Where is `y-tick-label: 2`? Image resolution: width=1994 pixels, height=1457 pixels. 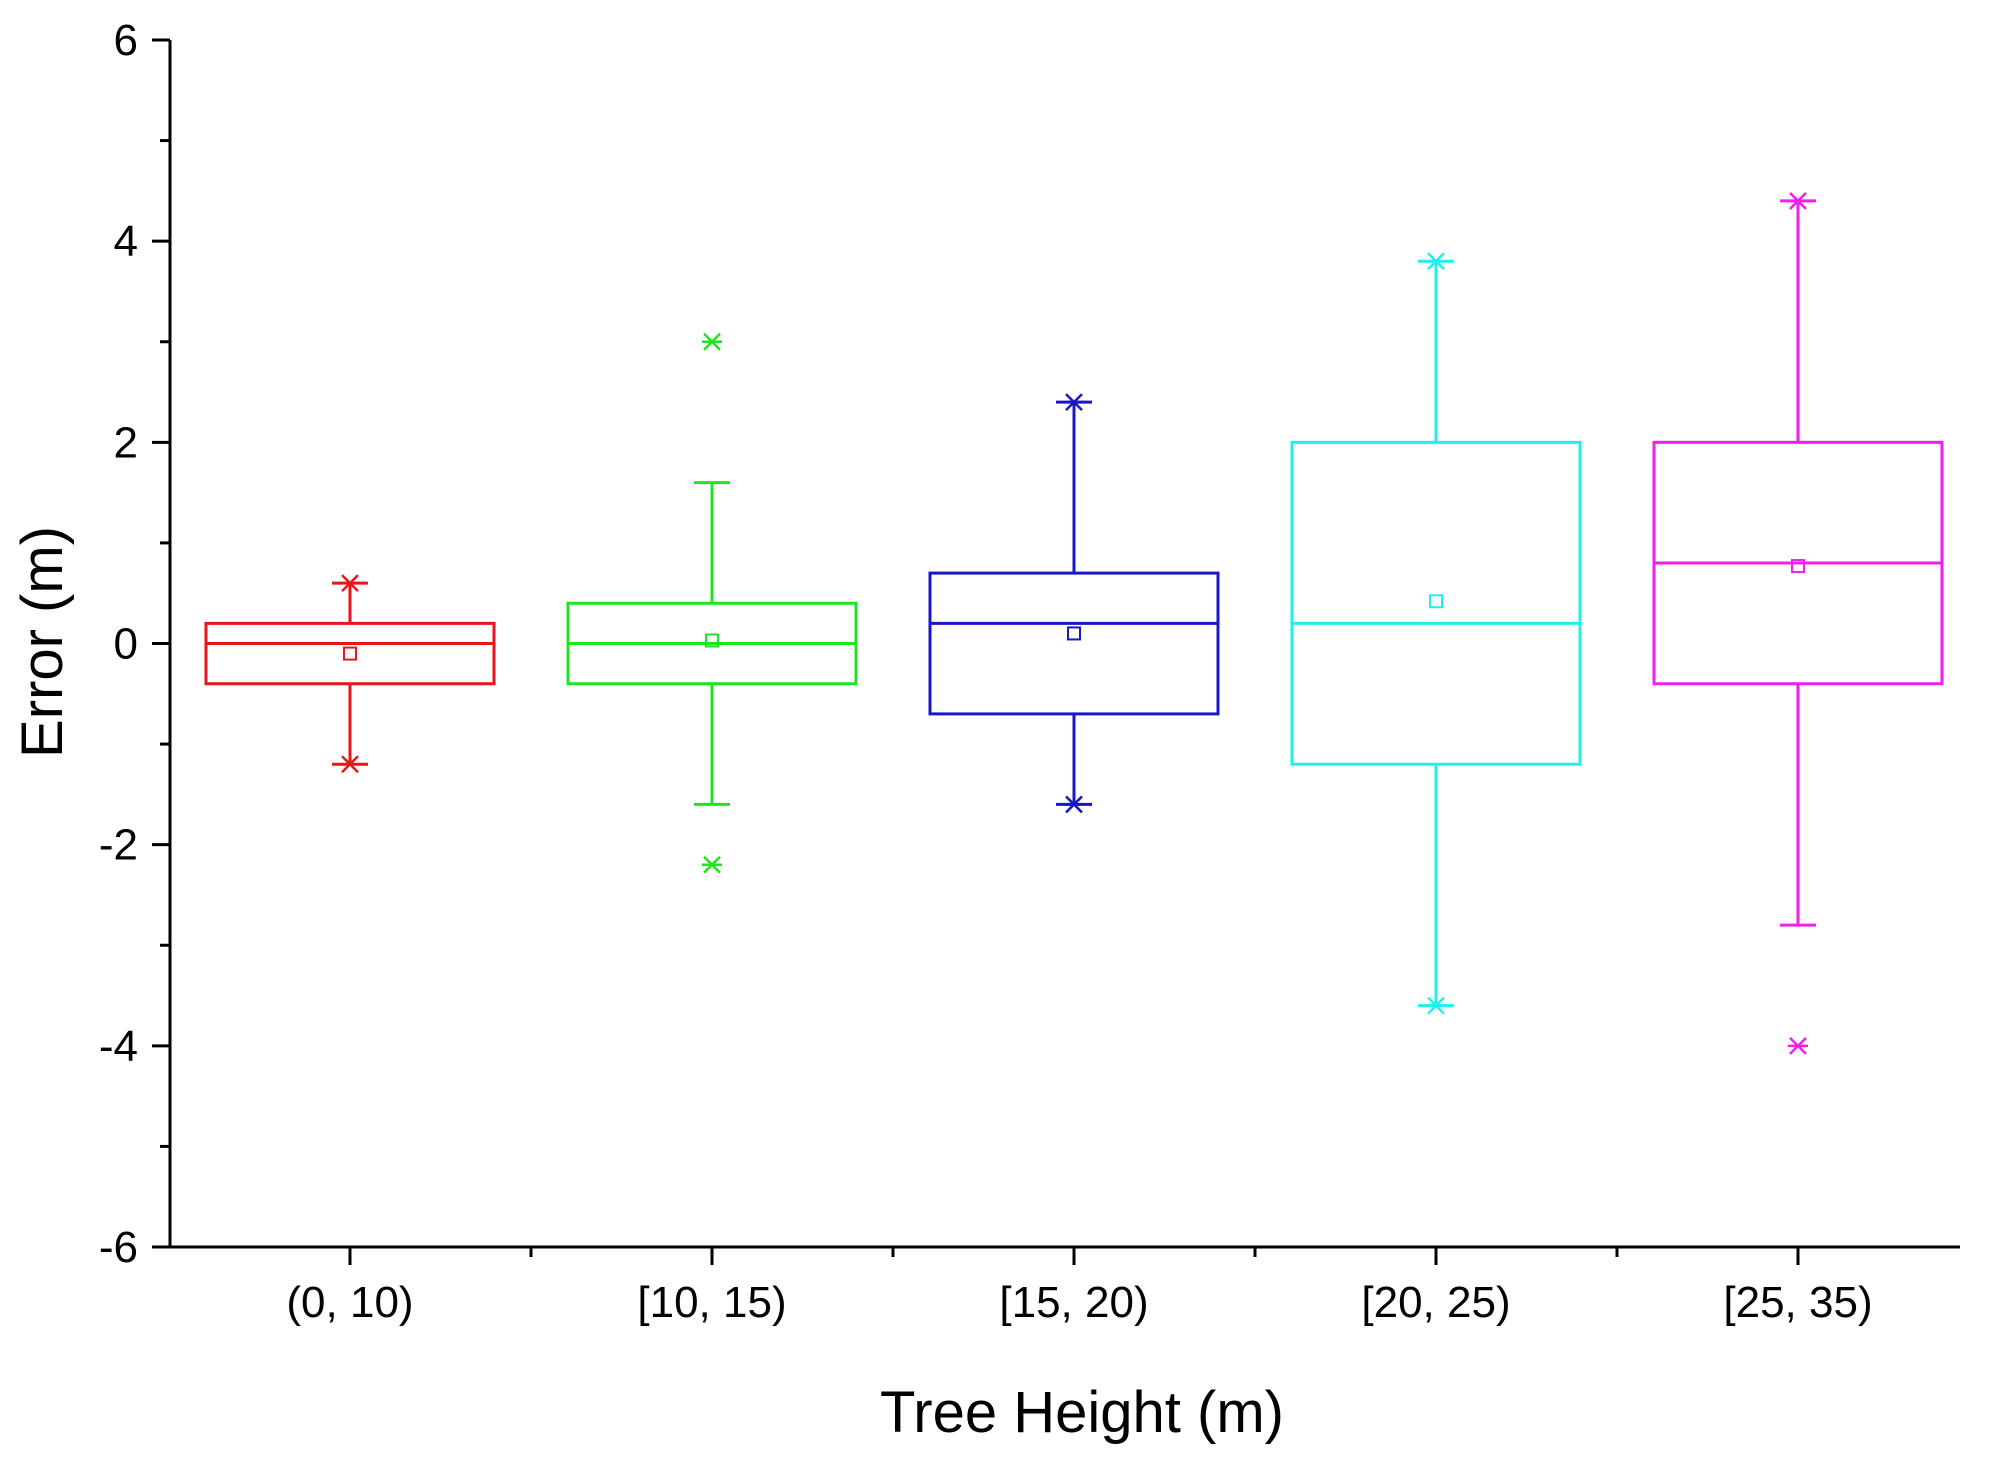 y-tick-label: 2 is located at coordinates (126, 442).